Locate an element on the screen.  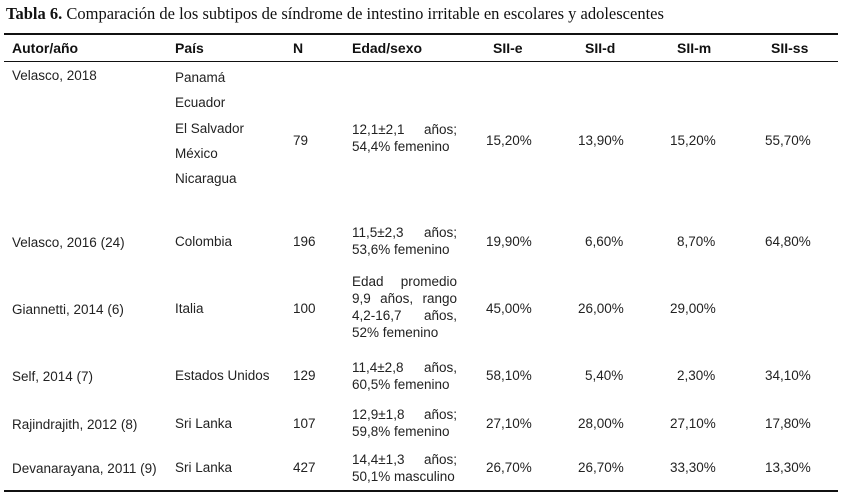
header-pais: País is located at coordinates (189, 48).